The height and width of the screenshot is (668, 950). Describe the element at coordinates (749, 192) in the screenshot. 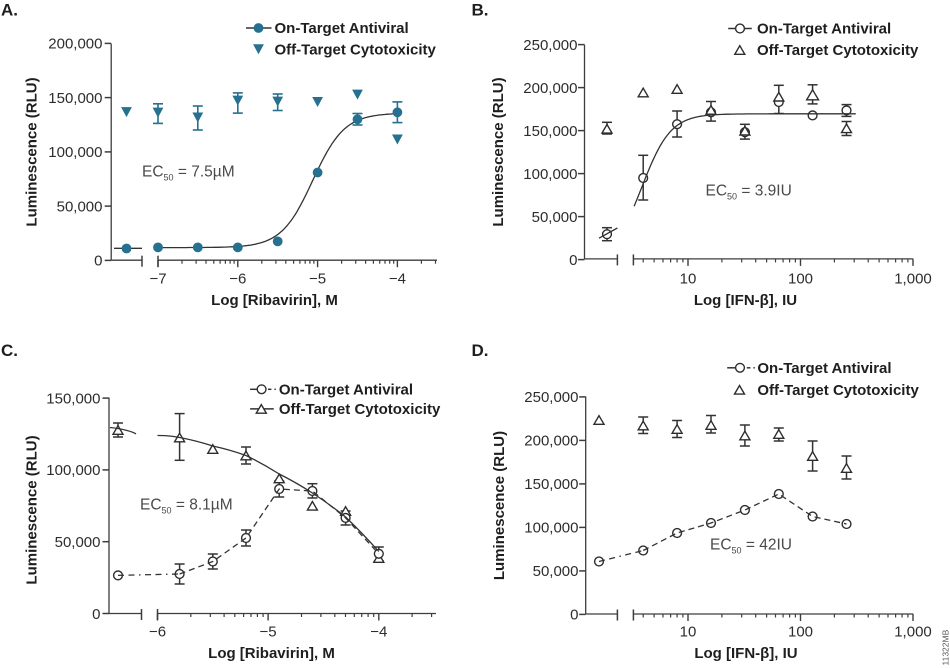

I see `svg-text: EC50 = 3.9IU` at that location.